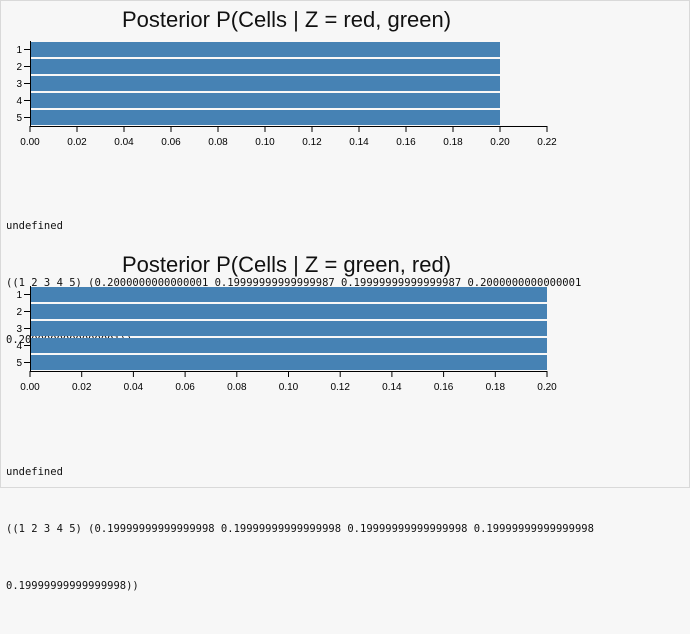  I want to click on output-line: 0.19999999999999998)), so click(72, 586).